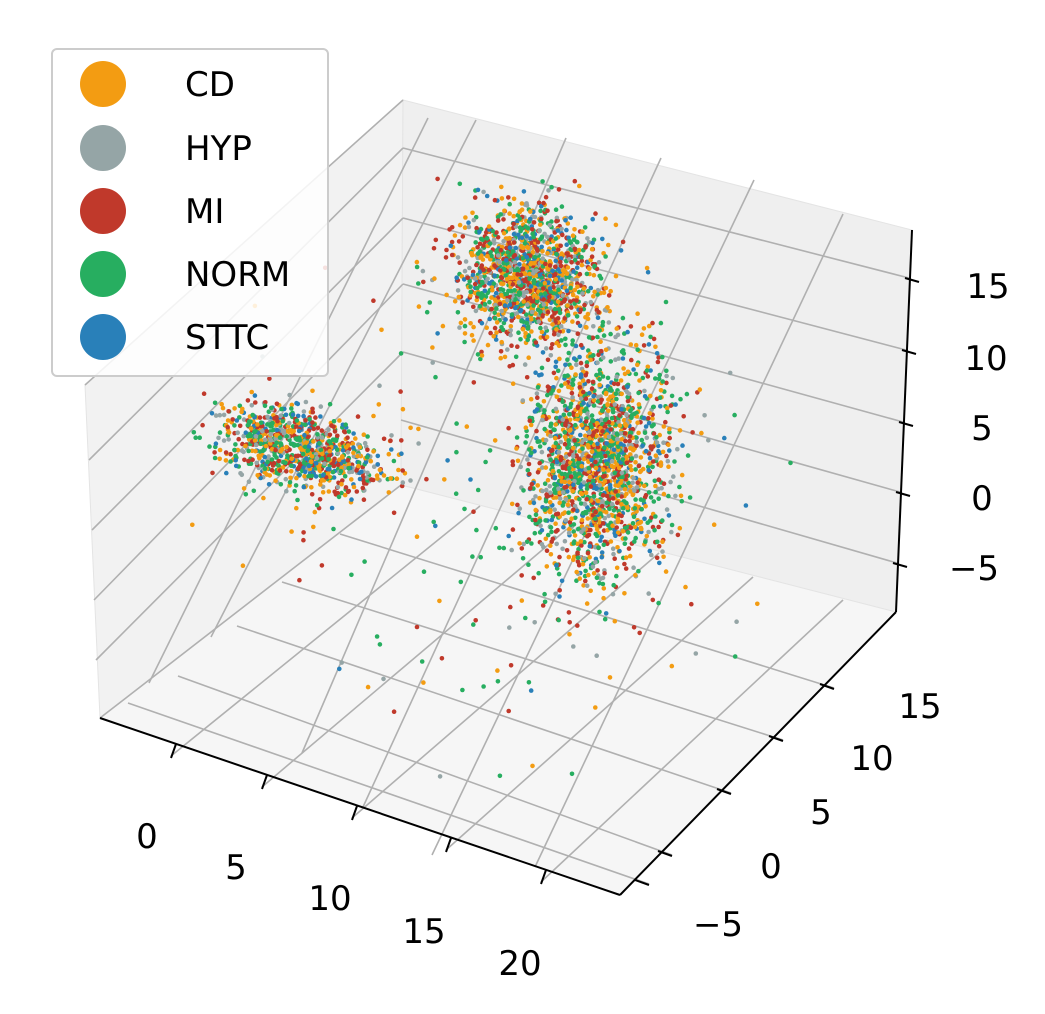  I want to click on gridline-floor-yneg5, so click(388, 793).